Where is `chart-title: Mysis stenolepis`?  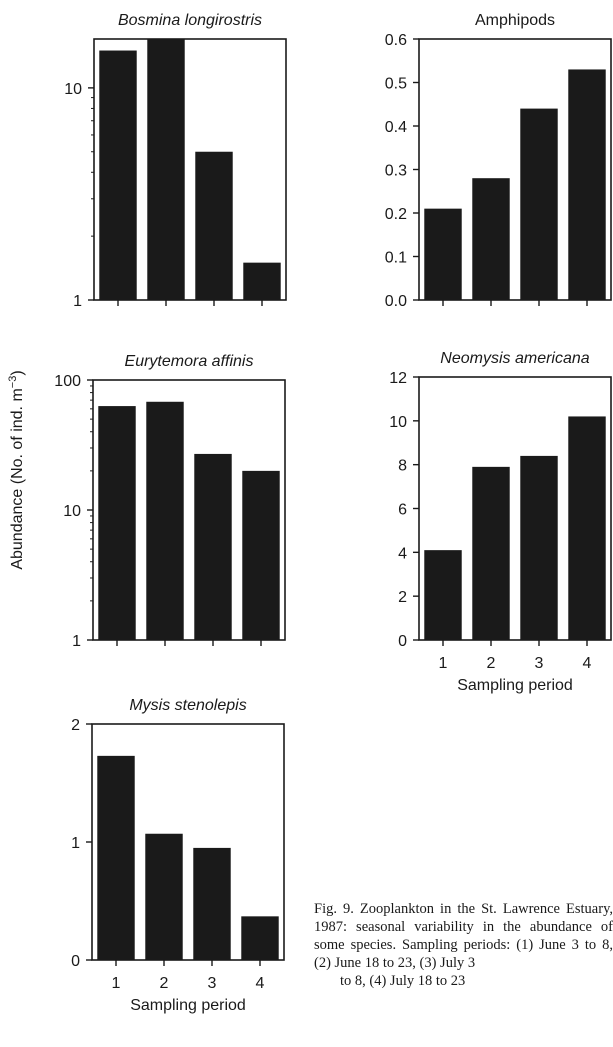
chart-title: Mysis stenolepis is located at coordinates (187, 705).